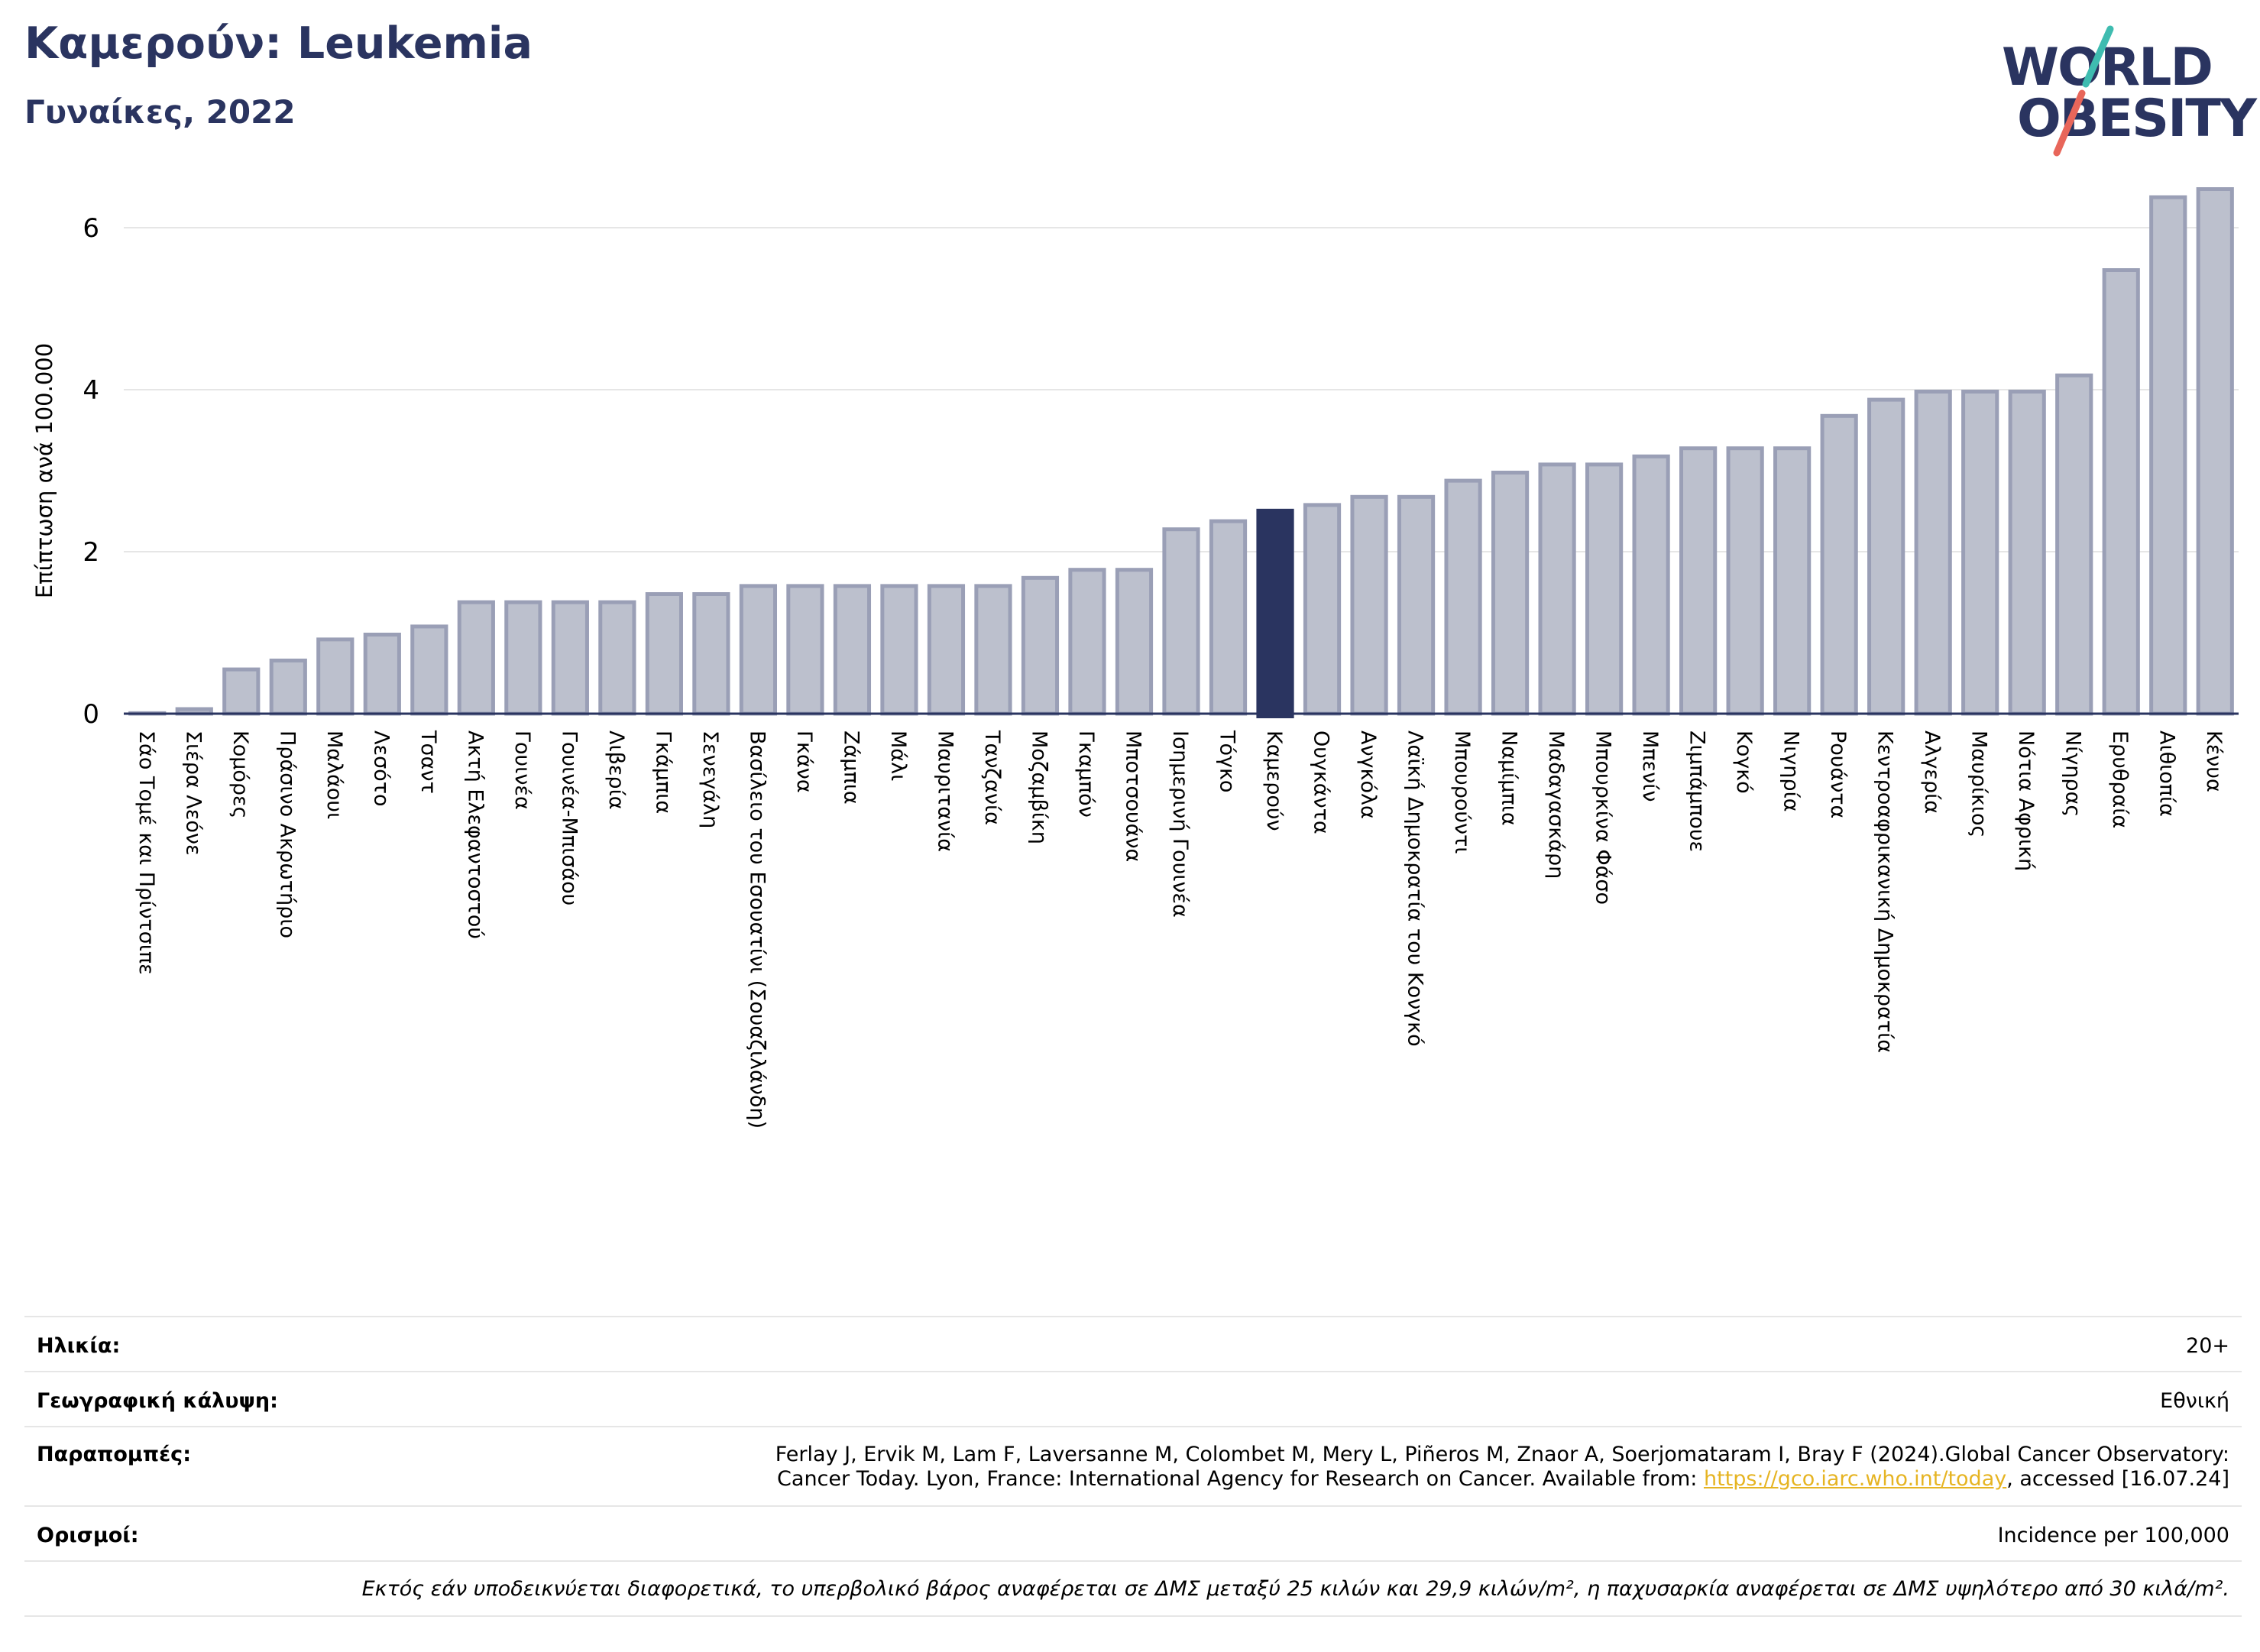 The image size is (2260, 1652). Describe the element at coordinates (114, 1454) in the screenshot. I see `references-label: Παραπομπές:` at that location.